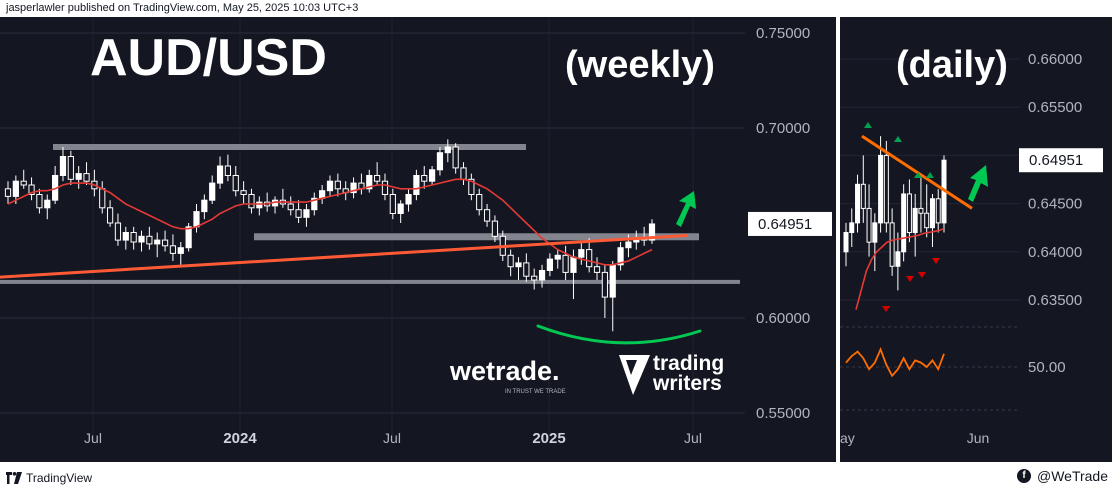 This screenshot has width=1116, height=488. Describe the element at coordinates (687, 383) in the screenshot. I see `trading-writers-logo-line2: writers` at that location.